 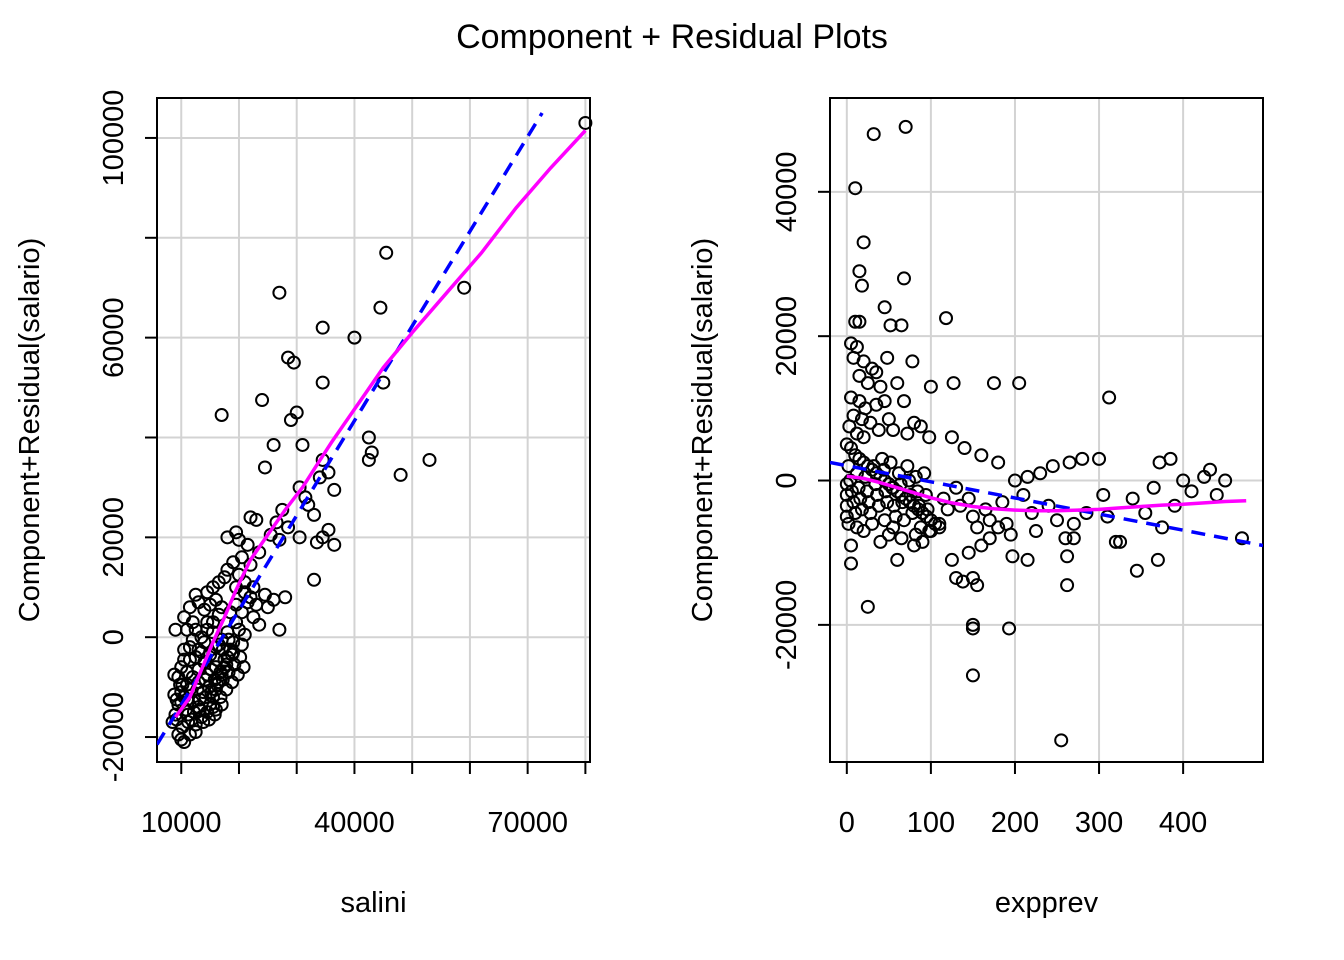 What do you see at coordinates (1046, 504) in the screenshot?
I see `linear-fit-line` at bounding box center [1046, 504].